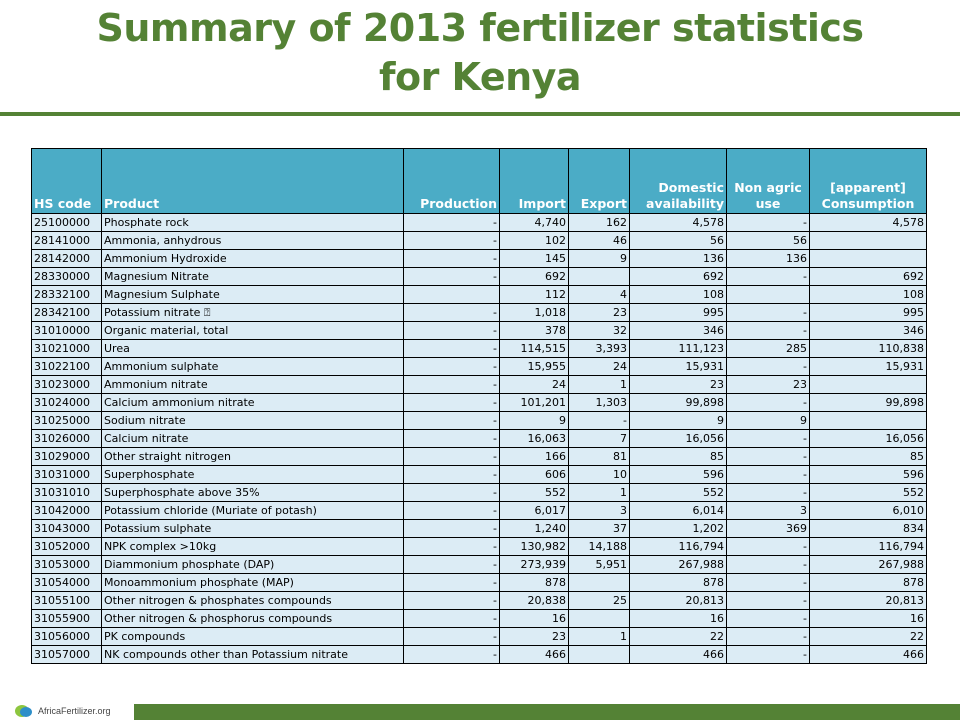 Image resolution: width=960 pixels, height=720 pixels. I want to click on cell-import: 16,063, so click(534, 438).